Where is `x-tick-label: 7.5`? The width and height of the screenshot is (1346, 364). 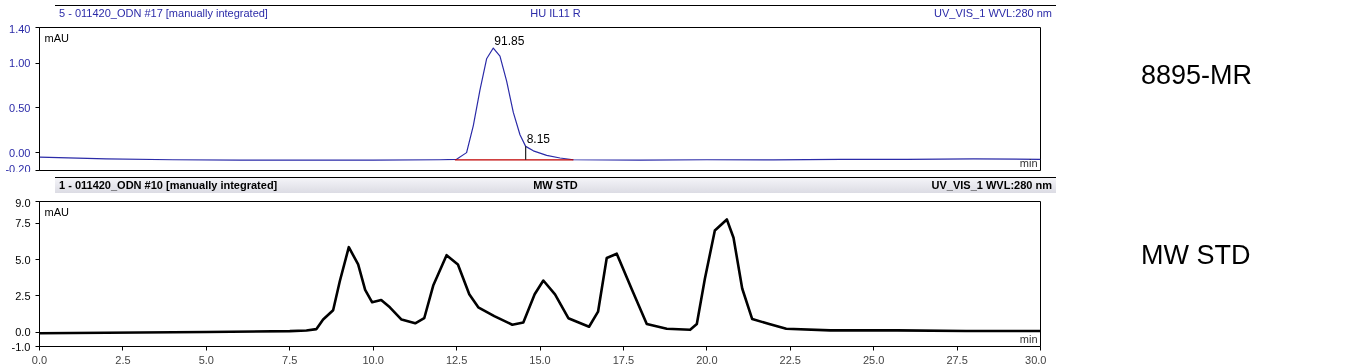
x-tick-label: 7.5 is located at coordinates (290, 358).